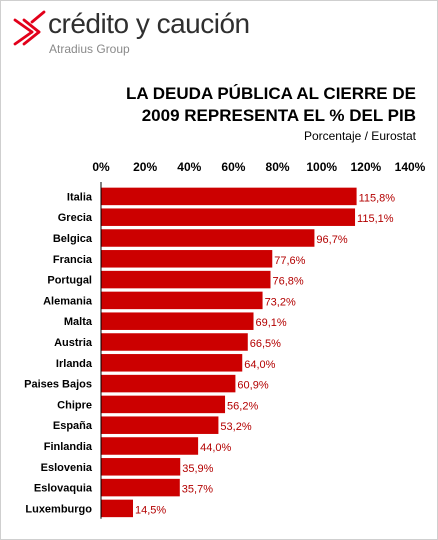  What do you see at coordinates (278, 167) in the screenshot?
I see `x-tick-label: 80%` at bounding box center [278, 167].